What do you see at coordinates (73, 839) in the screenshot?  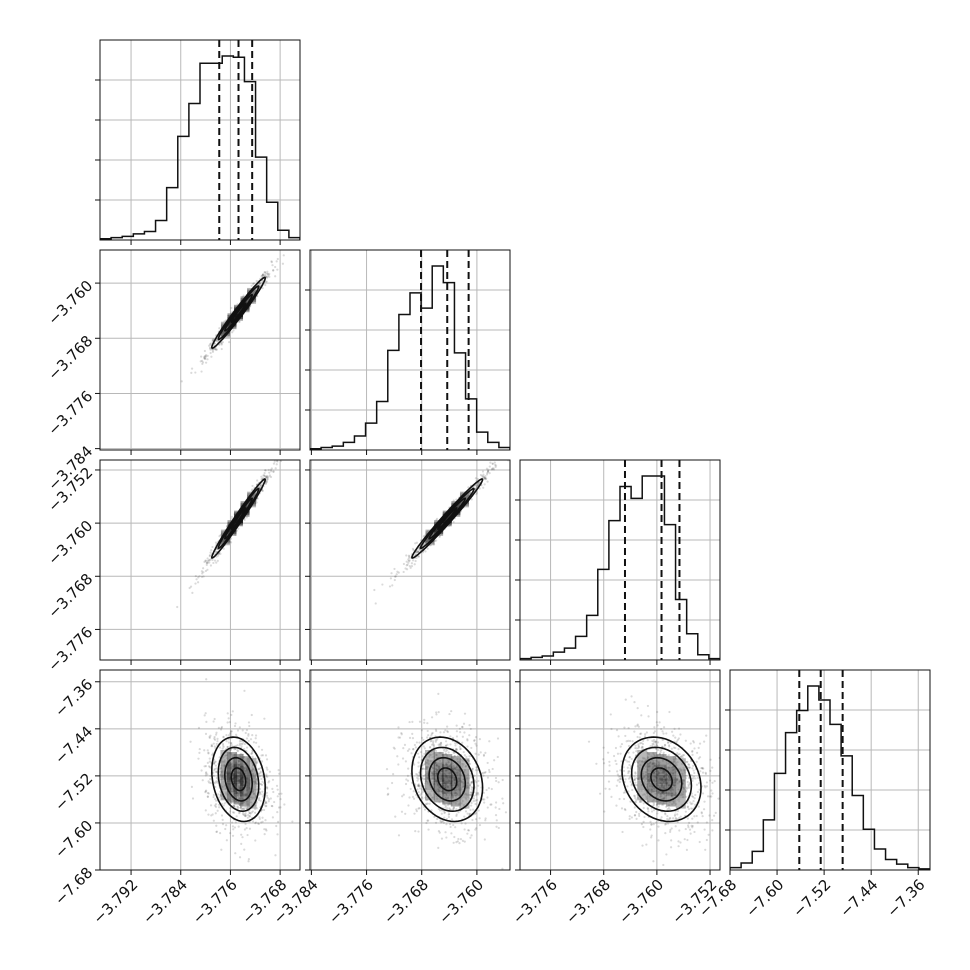 I see `y-tick-label: −7.60` at bounding box center [73, 839].